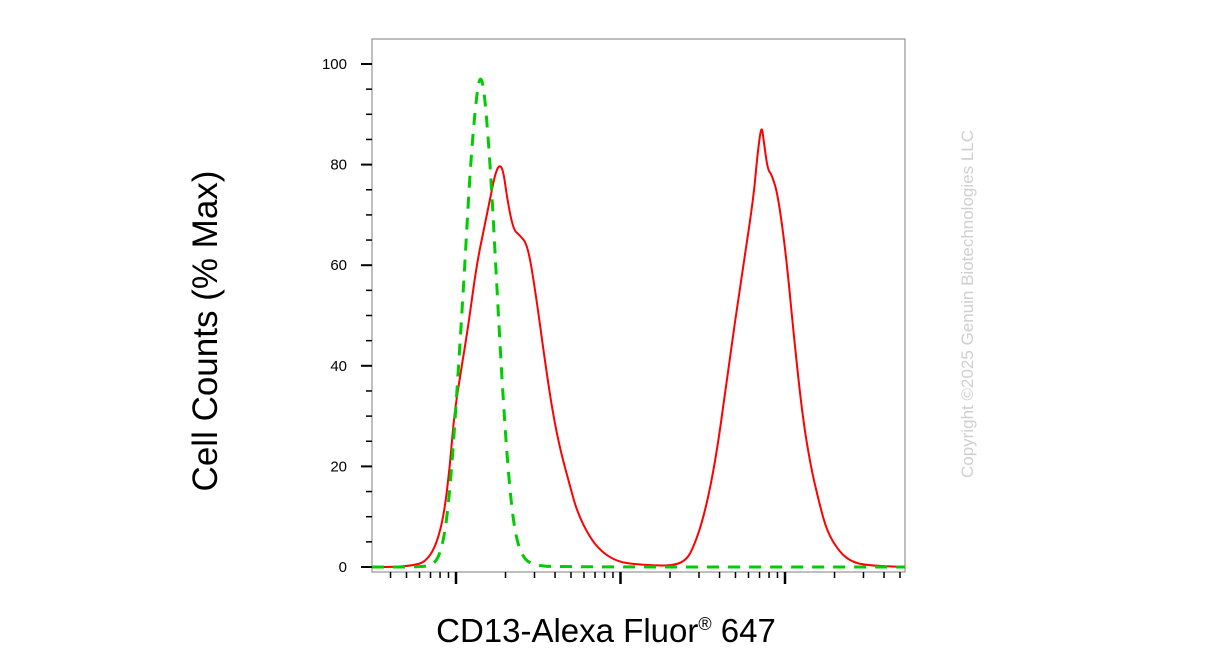 Image resolution: width=1207 pixels, height=666 pixels. I want to click on y-tick-label: 60, so click(338, 265).